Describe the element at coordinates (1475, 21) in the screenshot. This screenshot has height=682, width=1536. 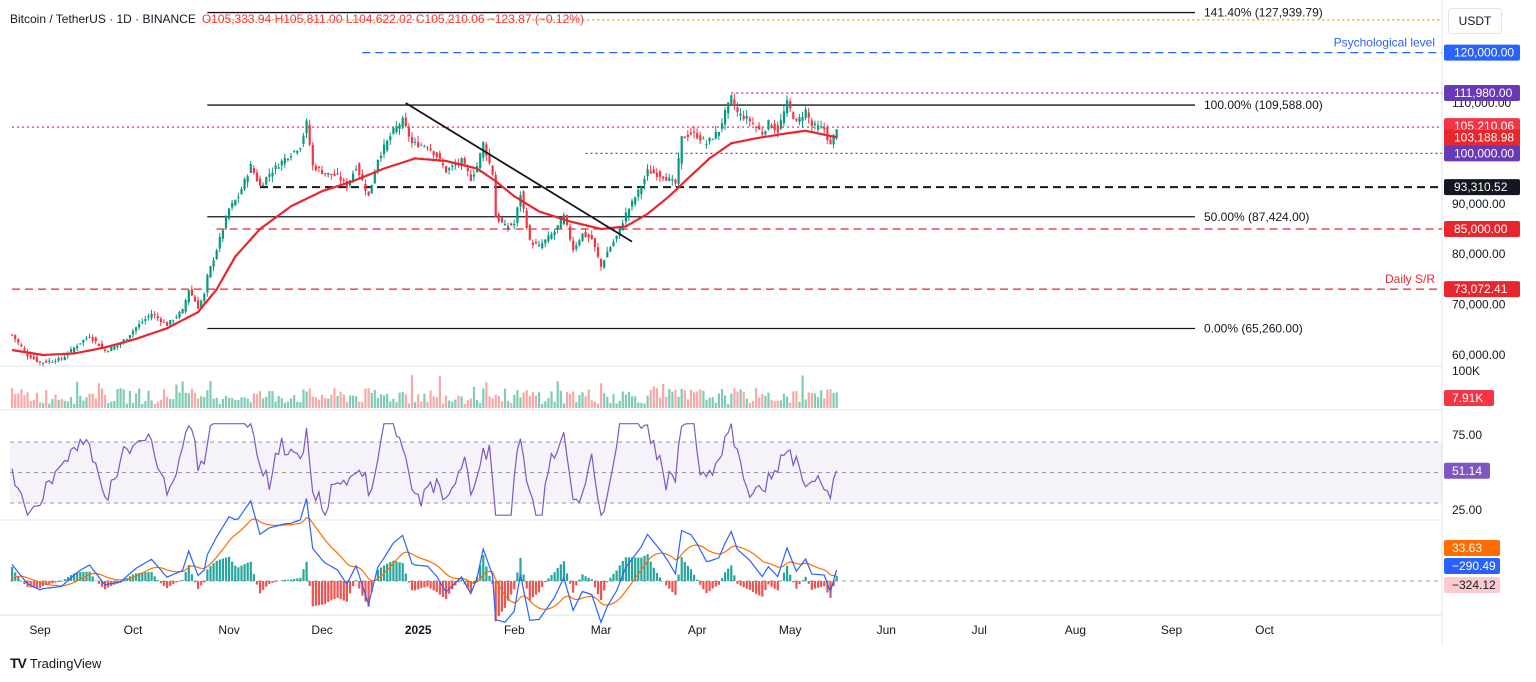
I see `currency-button: USDT` at that location.